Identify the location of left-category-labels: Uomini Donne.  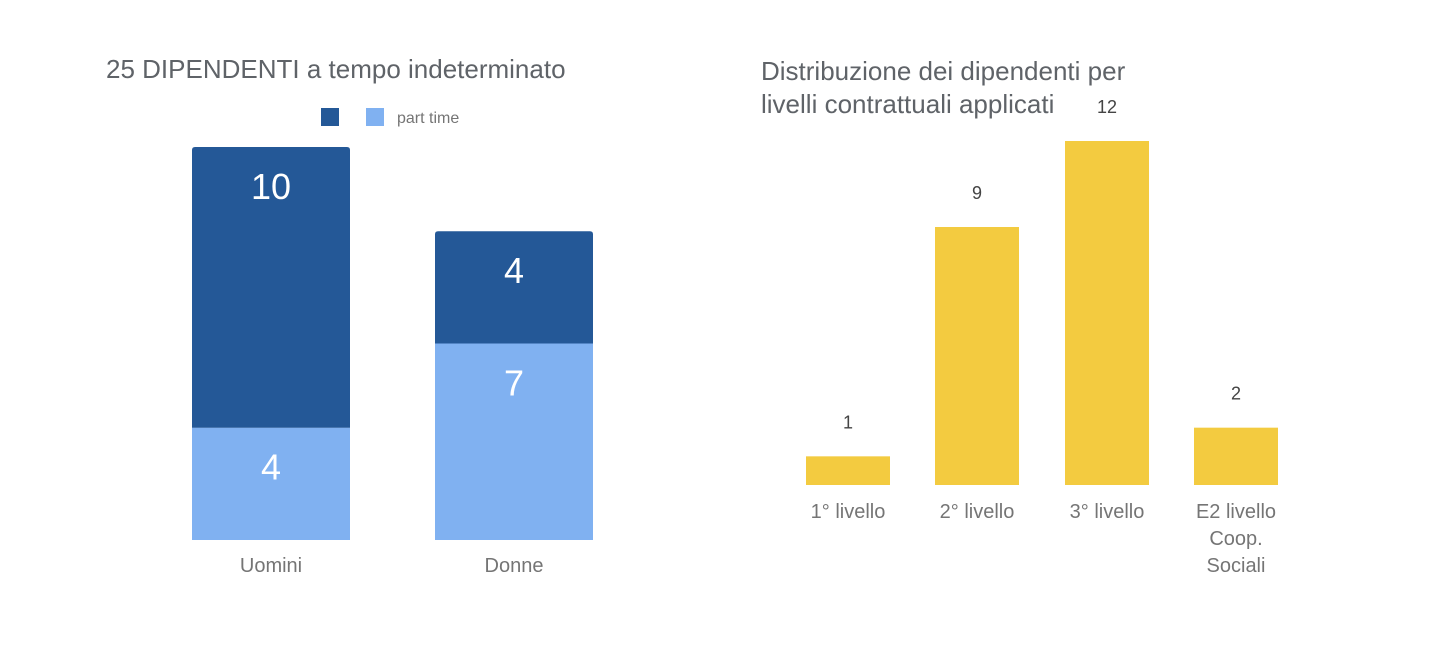
(392, 566).